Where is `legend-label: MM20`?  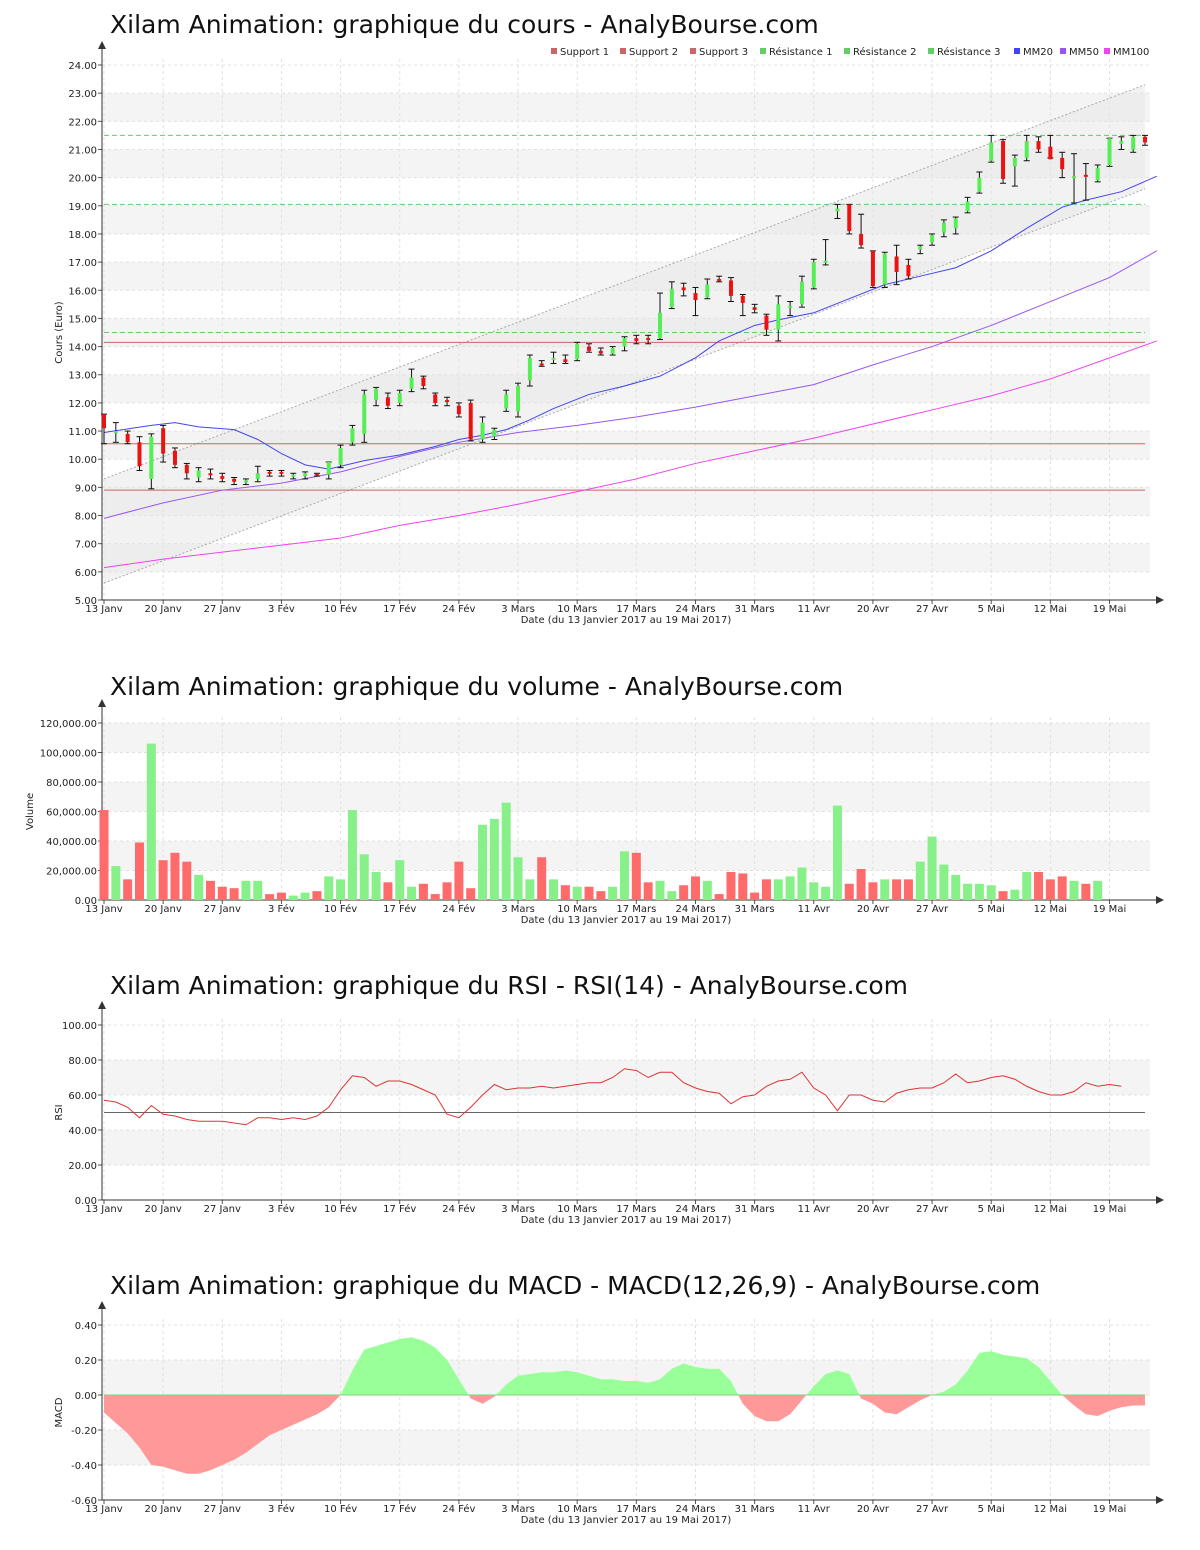 legend-label: MM20 is located at coordinates (1038, 52).